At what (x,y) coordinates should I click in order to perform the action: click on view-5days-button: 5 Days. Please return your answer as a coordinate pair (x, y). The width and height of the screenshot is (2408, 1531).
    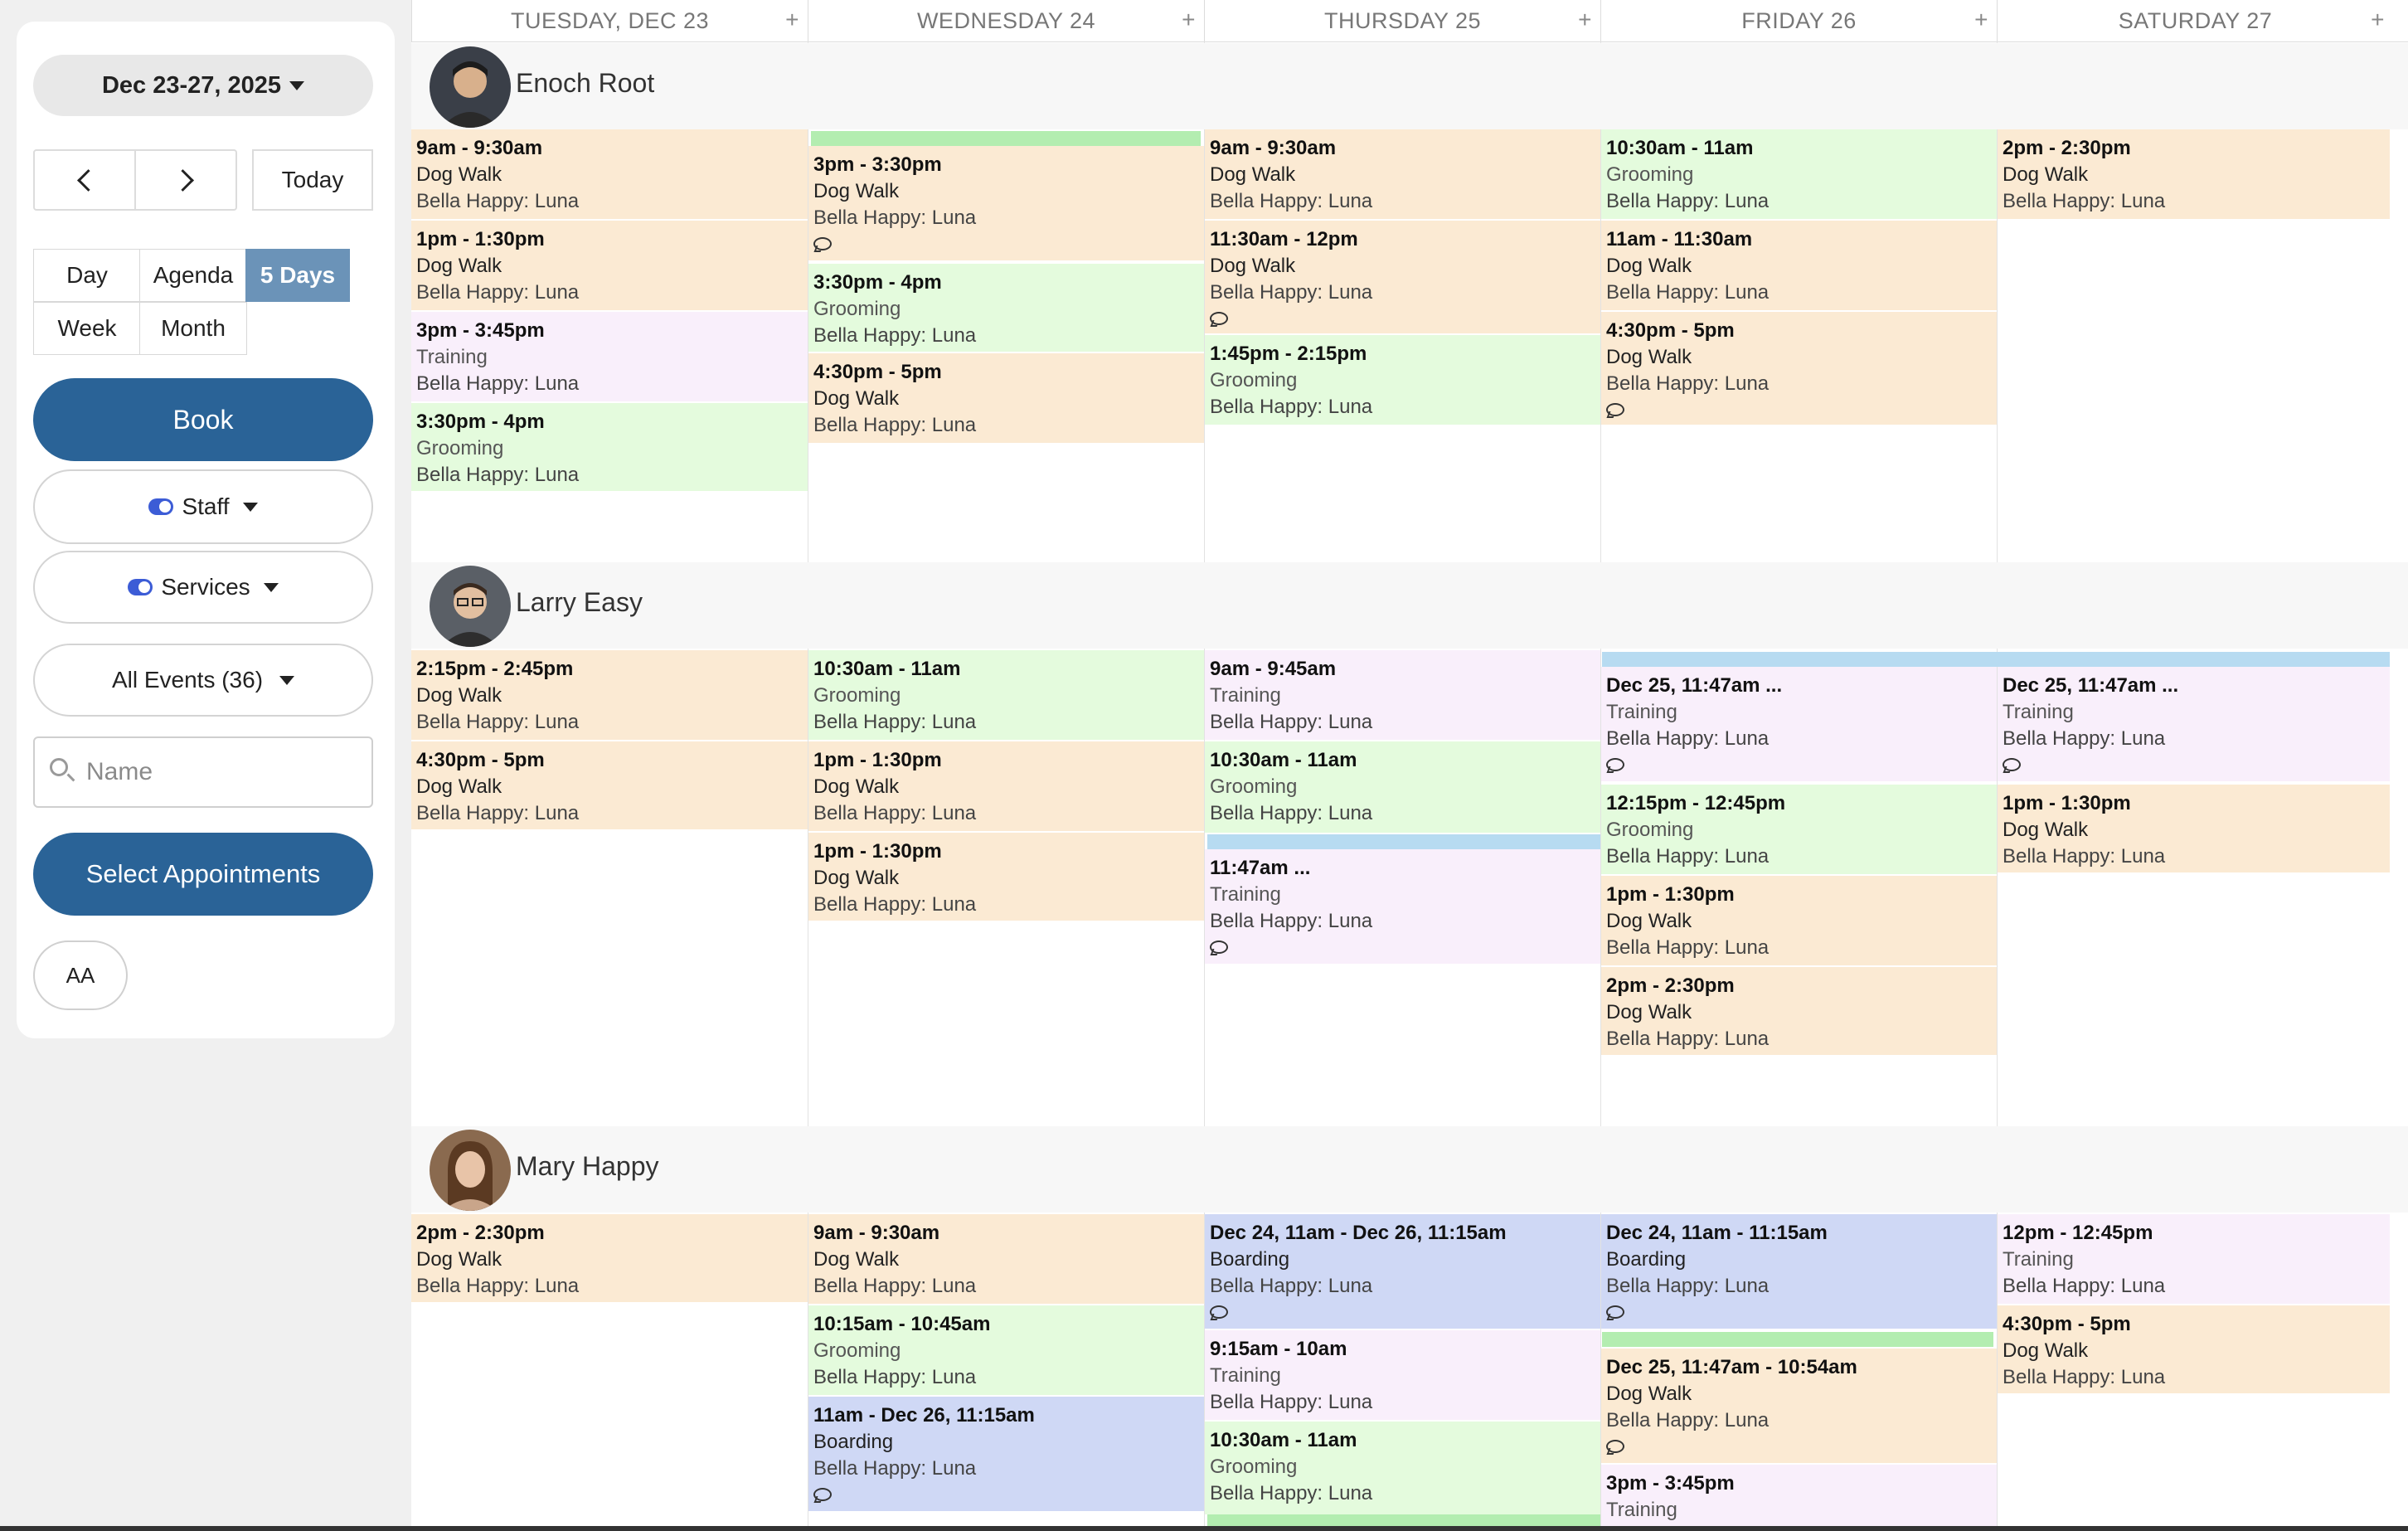
    Looking at the image, I should click on (297, 275).